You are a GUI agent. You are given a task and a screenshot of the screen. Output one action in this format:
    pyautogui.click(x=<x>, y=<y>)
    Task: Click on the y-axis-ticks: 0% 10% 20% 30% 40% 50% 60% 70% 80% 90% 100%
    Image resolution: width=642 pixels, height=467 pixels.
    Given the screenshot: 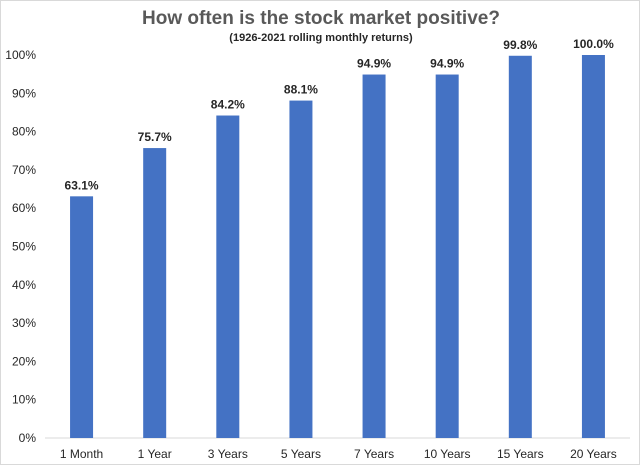 What is the action you would take?
    pyautogui.click(x=20, y=246)
    